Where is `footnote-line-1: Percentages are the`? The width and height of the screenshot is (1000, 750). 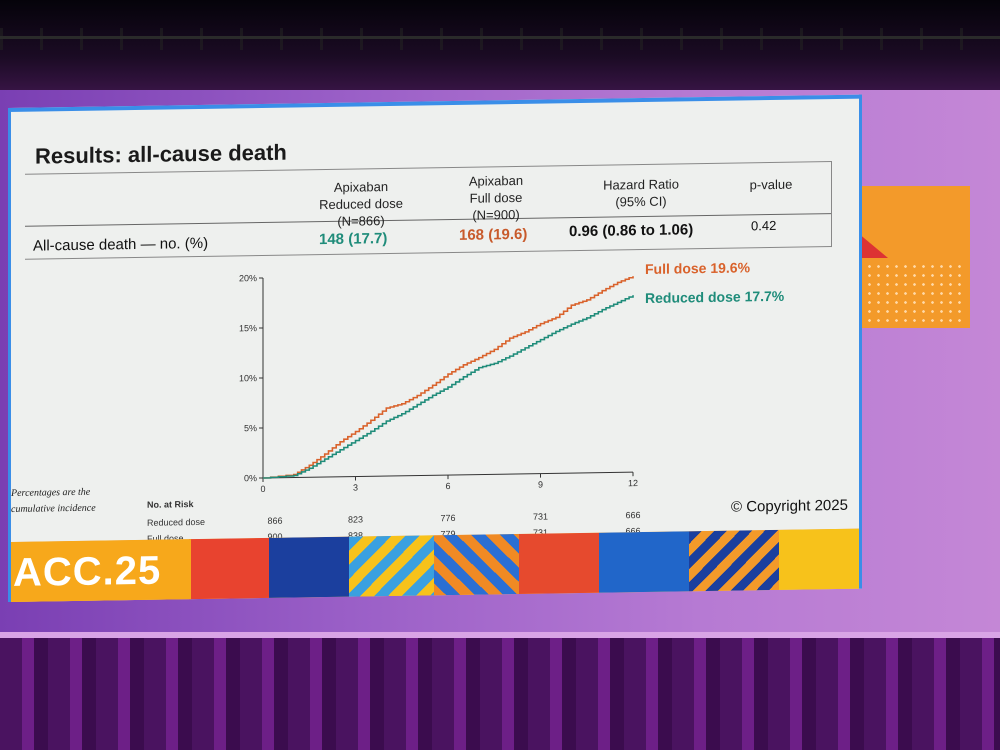
footnote-line-1: Percentages are the is located at coordinates (51, 492).